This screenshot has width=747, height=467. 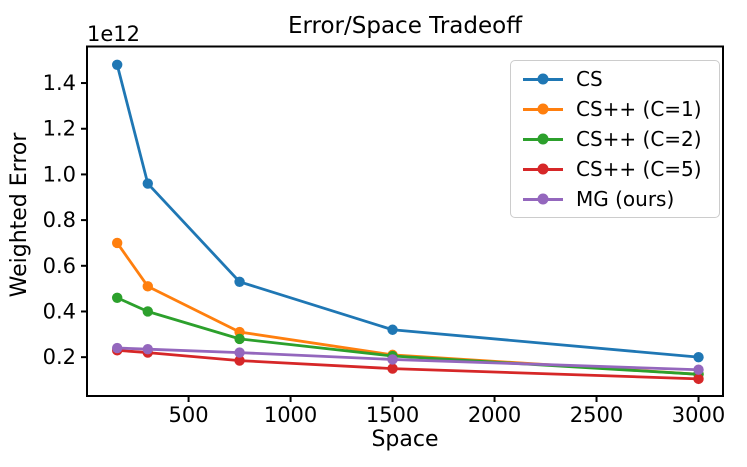 What do you see at coordinates (596, 415) in the screenshot?
I see `x-tick-label: 2500` at bounding box center [596, 415].